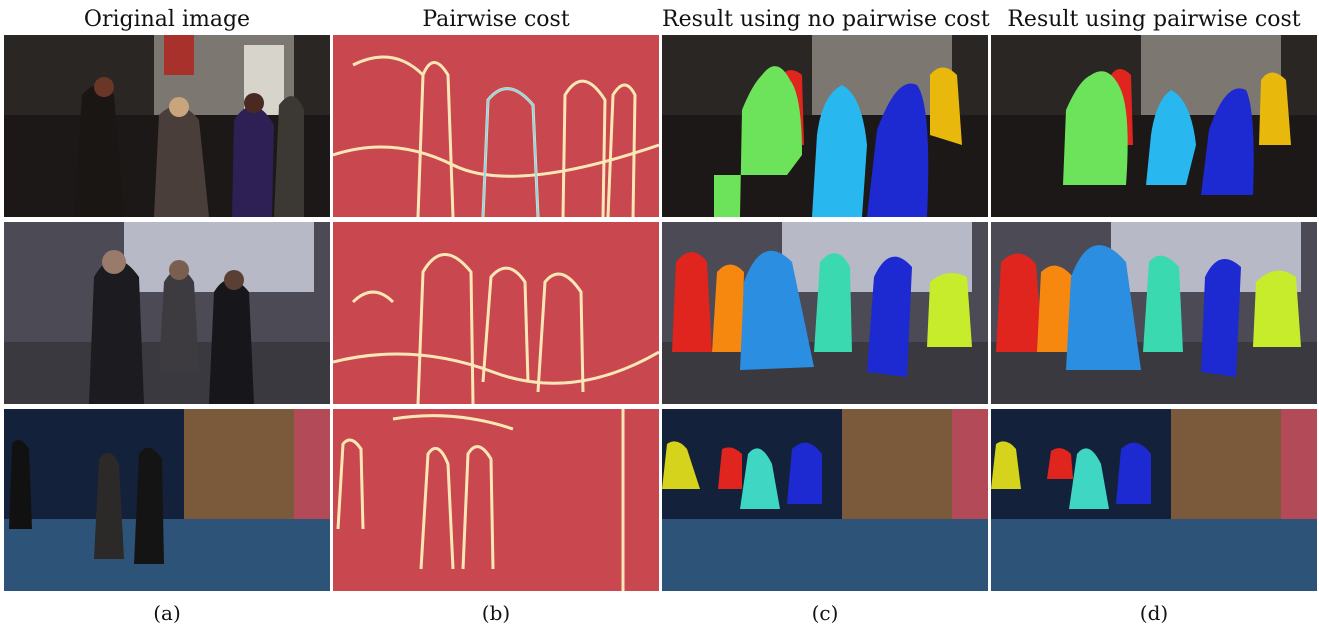  Describe the element at coordinates (1154, 313) in the screenshot. I see `image-row2-pairwise-result` at that location.